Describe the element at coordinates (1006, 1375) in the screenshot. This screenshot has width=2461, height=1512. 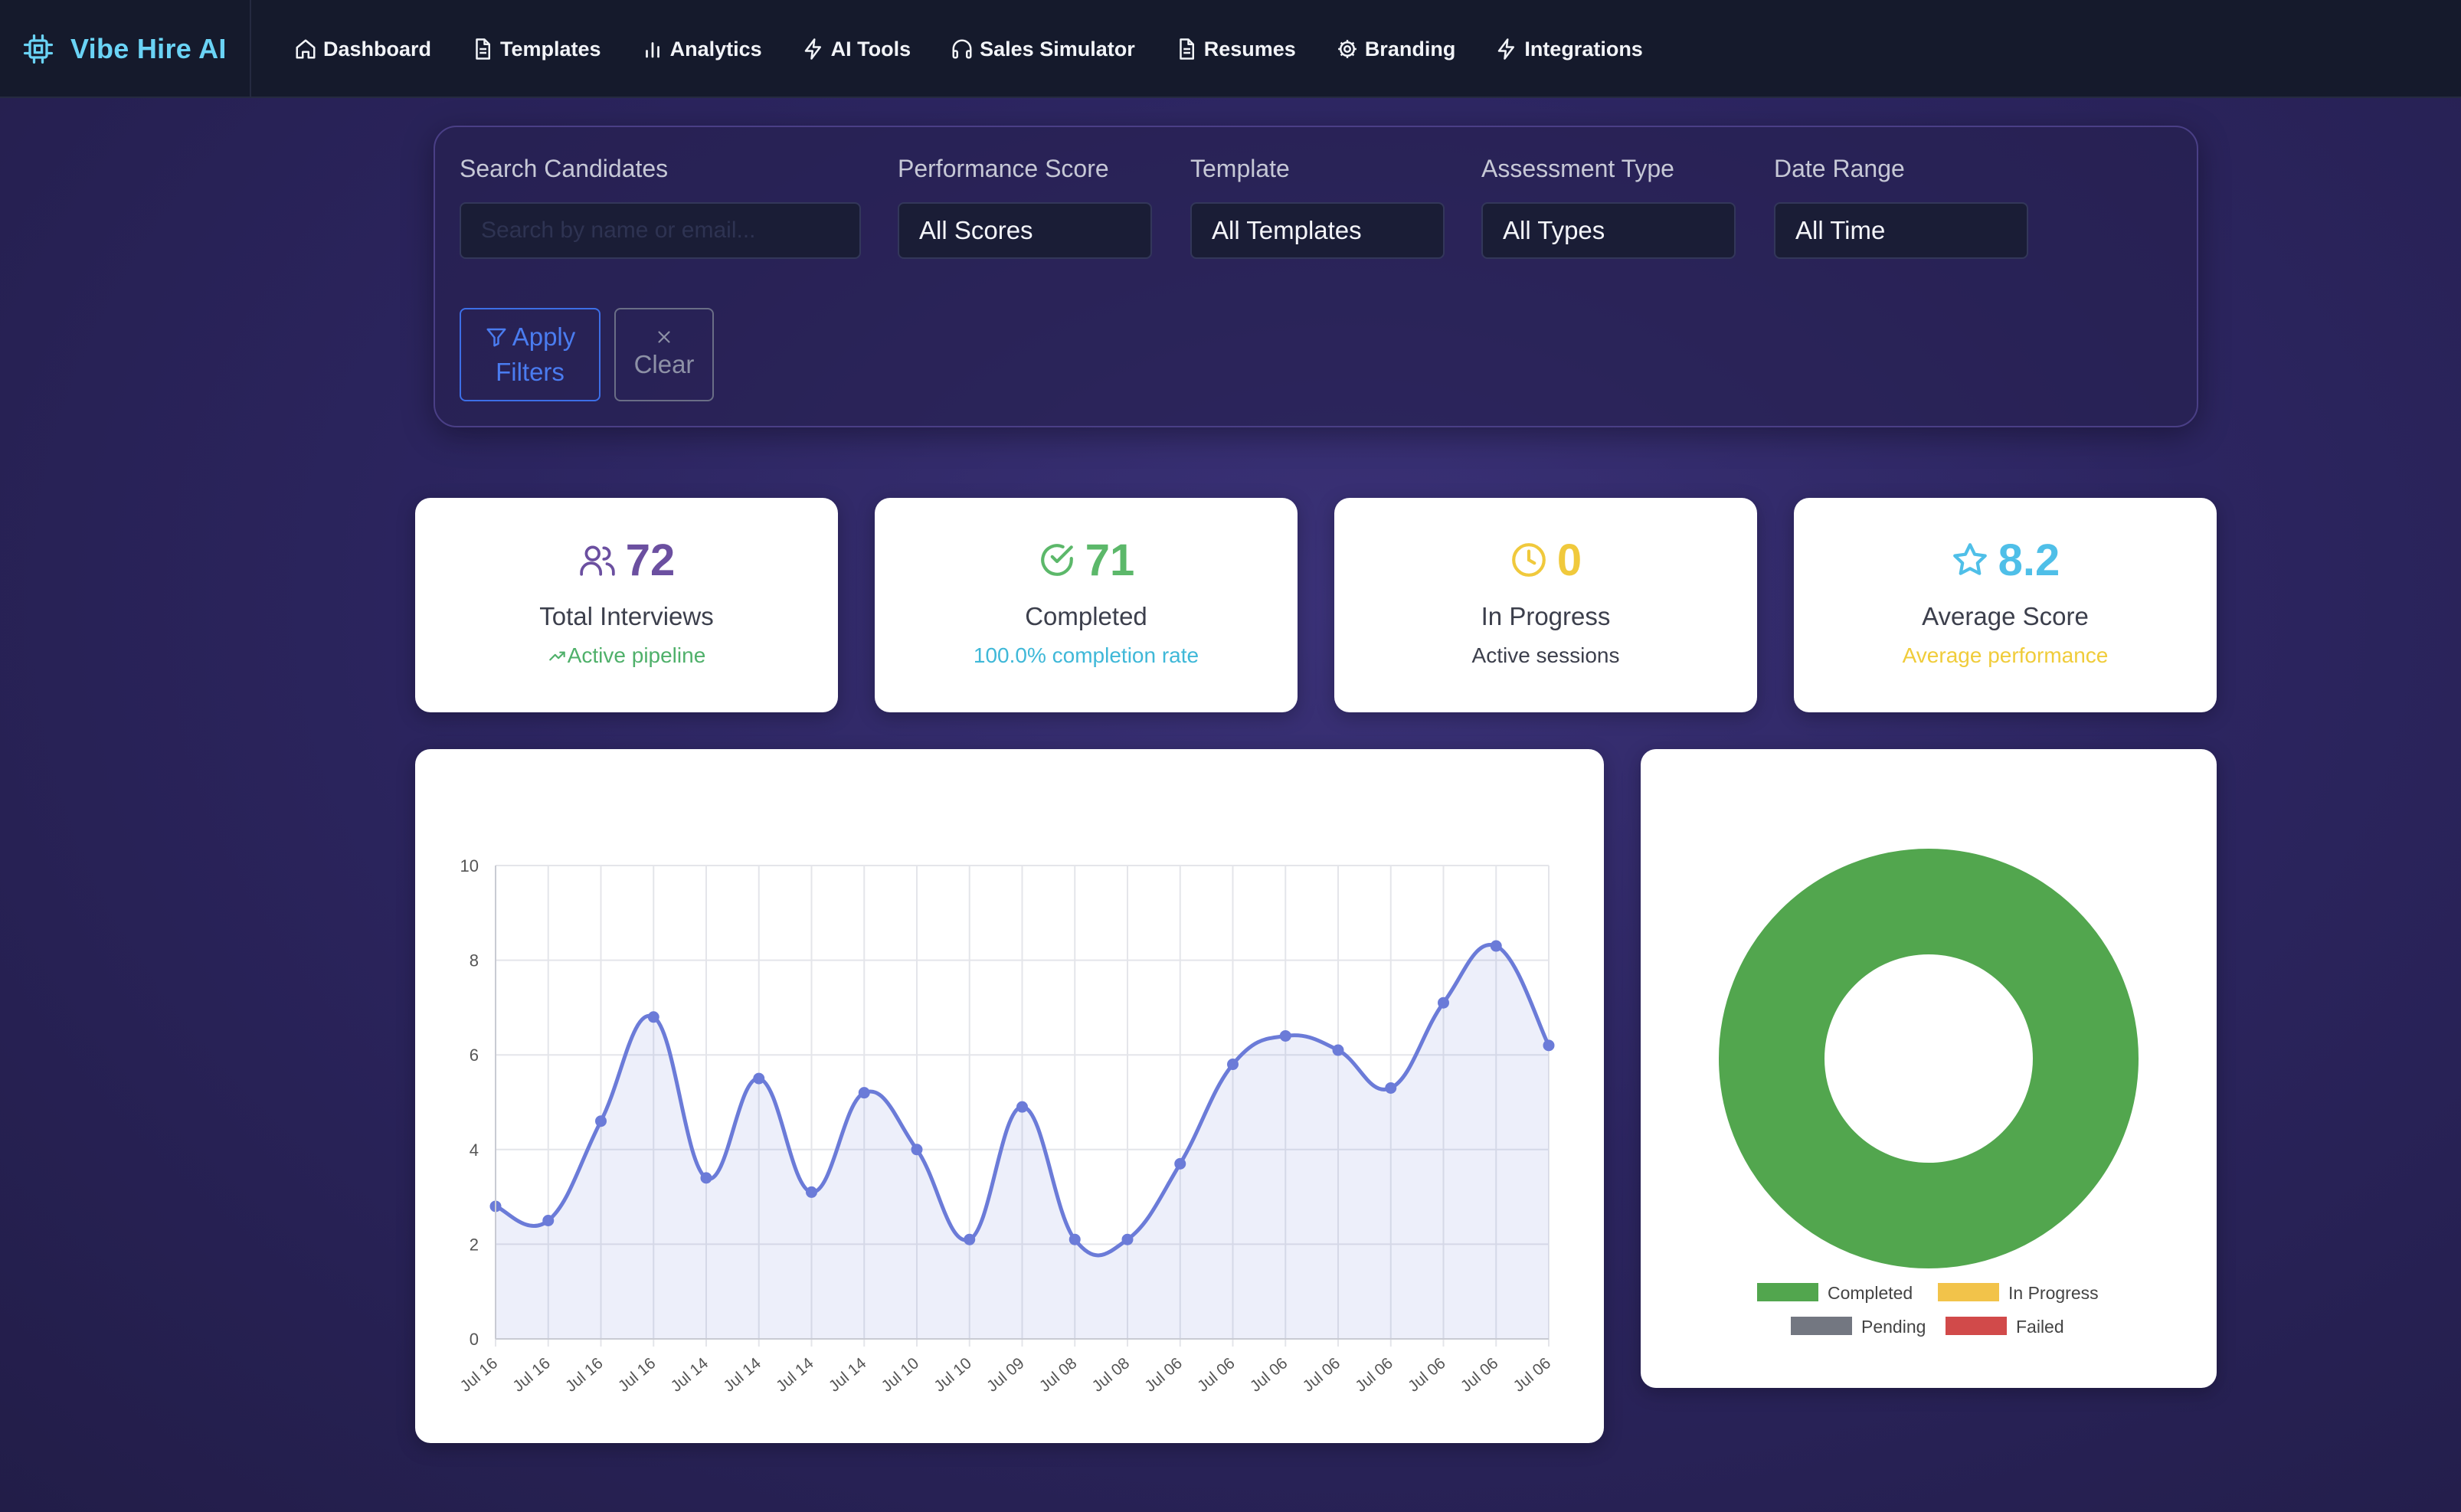
I see `x-tick-label: Jul 09` at that location.